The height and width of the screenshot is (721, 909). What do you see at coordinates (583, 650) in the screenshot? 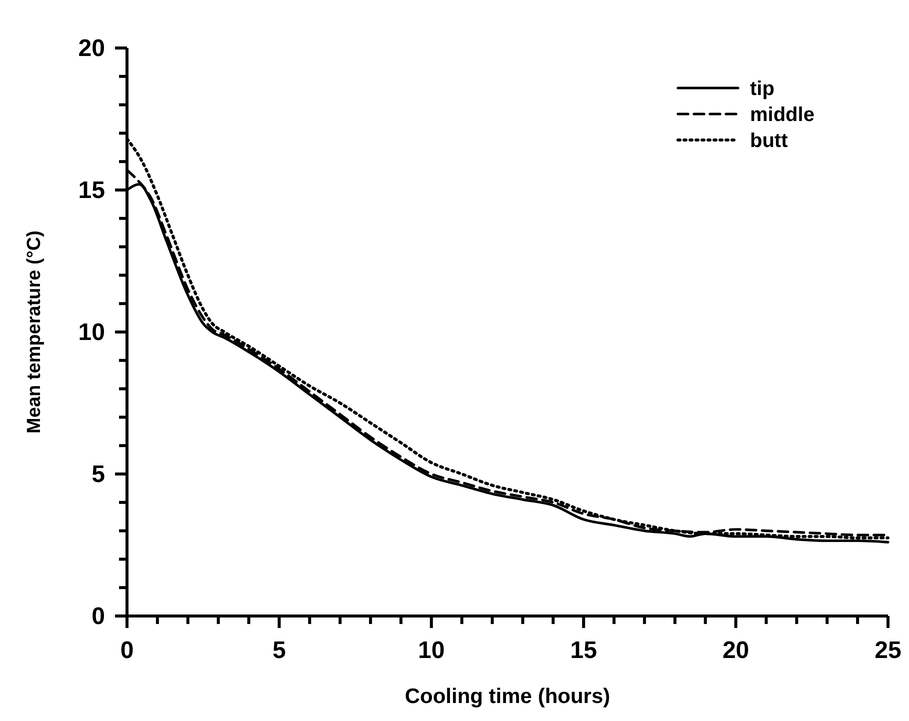
I see `x-tick-label: 15` at bounding box center [583, 650].